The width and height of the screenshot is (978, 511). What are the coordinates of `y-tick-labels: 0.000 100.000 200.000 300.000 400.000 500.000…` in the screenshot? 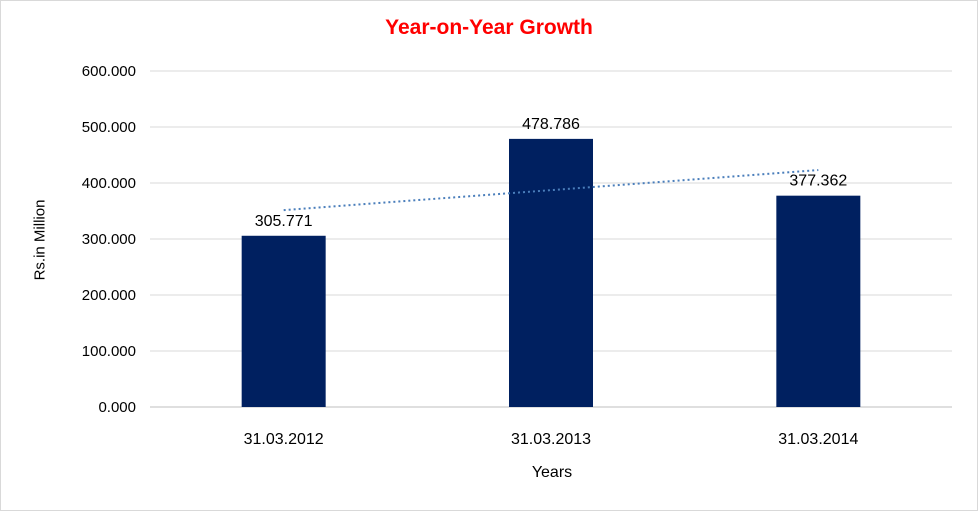 It's located at (109, 239).